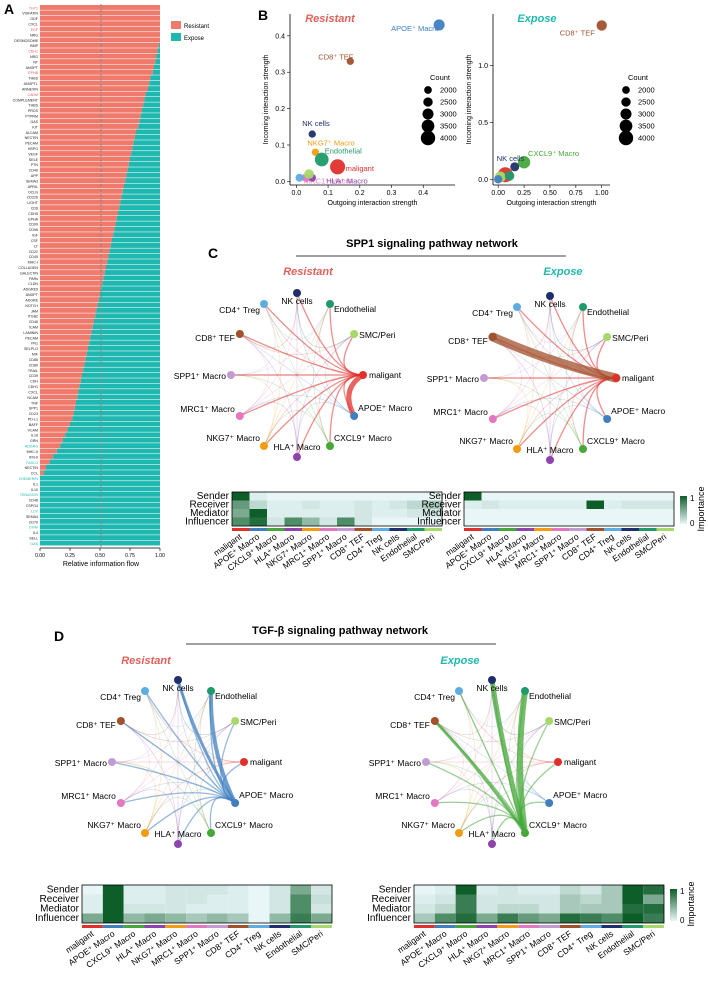  What do you see at coordinates (296, 193) in the screenshot?
I see `x-tick-label: 0.0` at bounding box center [296, 193].